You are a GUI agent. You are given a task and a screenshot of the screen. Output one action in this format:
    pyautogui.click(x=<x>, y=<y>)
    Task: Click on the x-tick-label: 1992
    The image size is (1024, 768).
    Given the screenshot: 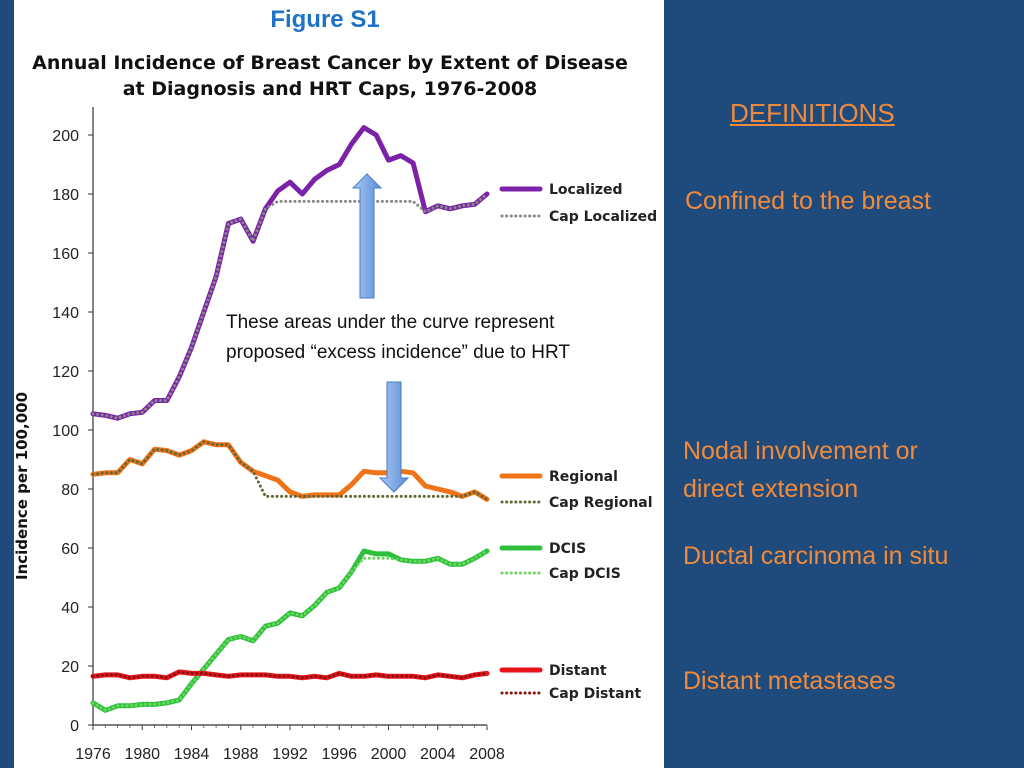 What is the action you would take?
    pyautogui.click(x=290, y=754)
    